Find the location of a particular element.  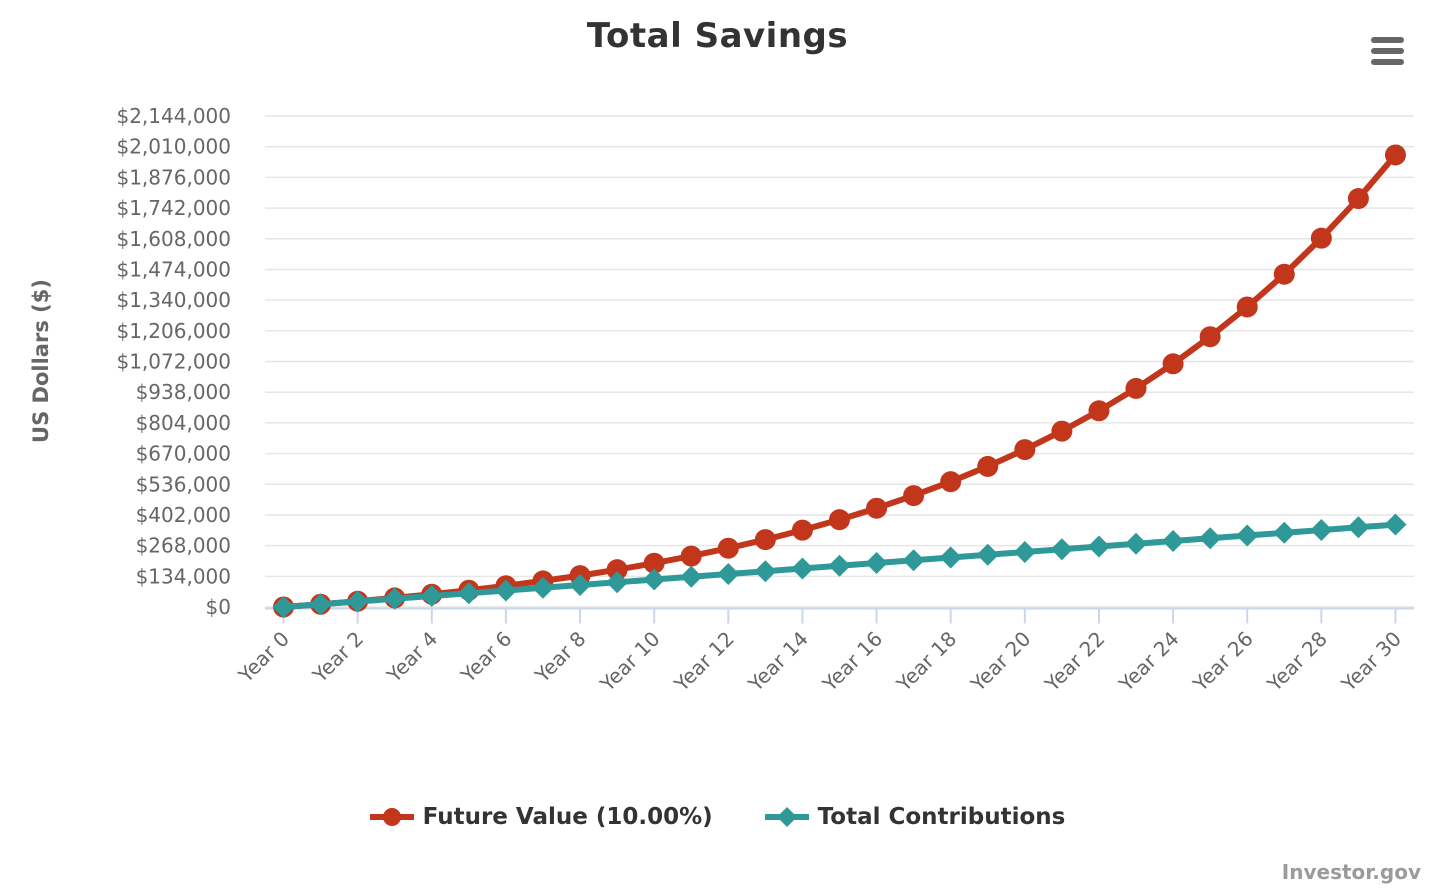

y-tick-label: $2,144,000 is located at coordinates (173, 116).